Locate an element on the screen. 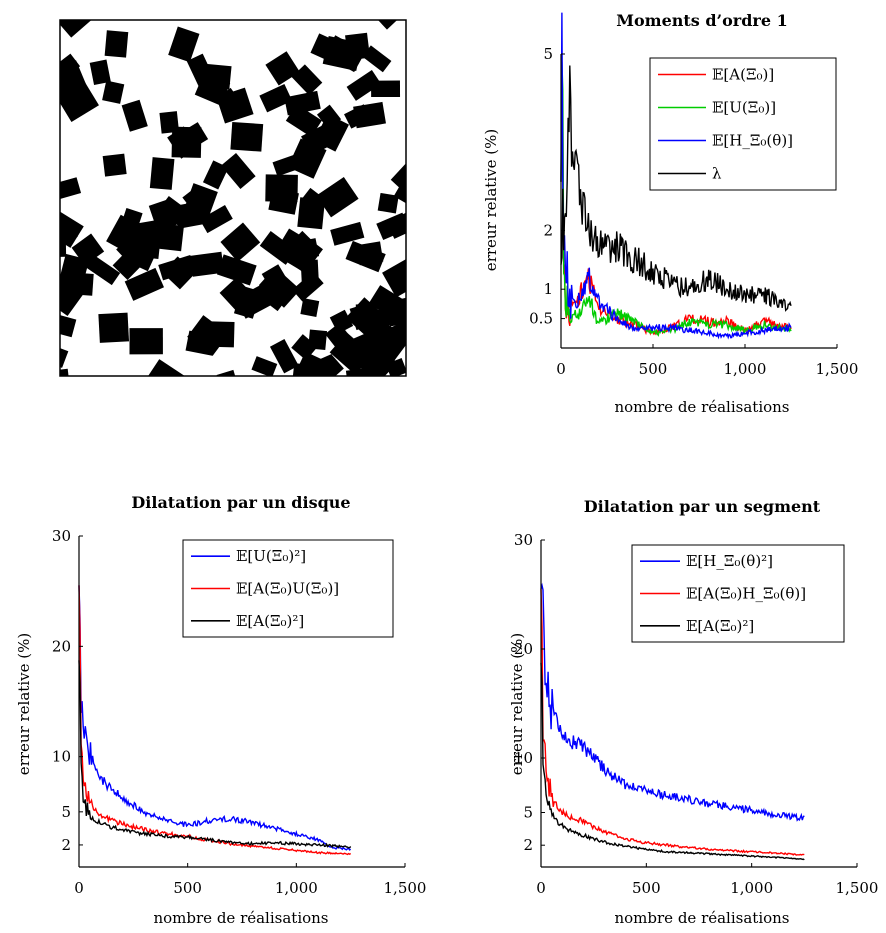  legend-entry: 𝔼[A(Ξ₀)] is located at coordinates (743, 75).